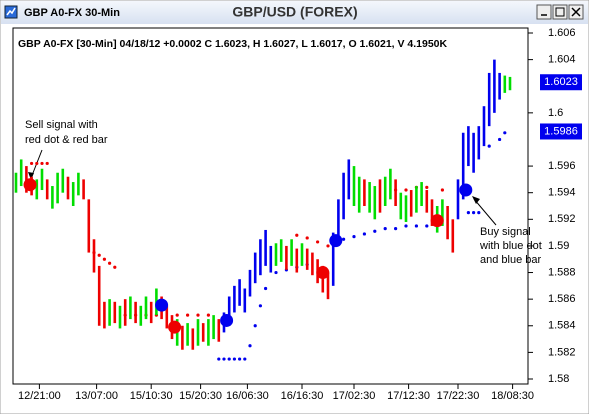  I want to click on annotation-arrow, so click(485, 212).